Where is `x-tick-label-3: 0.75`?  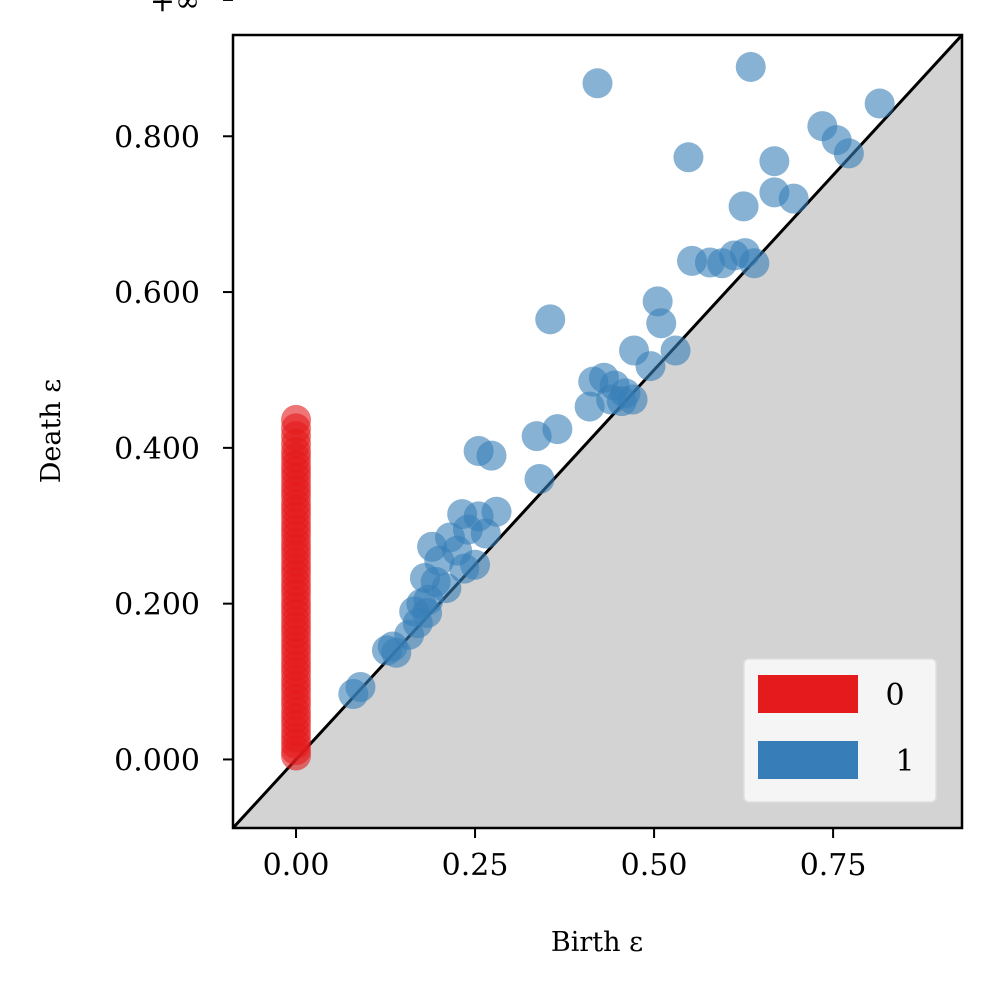 x-tick-label-3: 0.75 is located at coordinates (833, 865).